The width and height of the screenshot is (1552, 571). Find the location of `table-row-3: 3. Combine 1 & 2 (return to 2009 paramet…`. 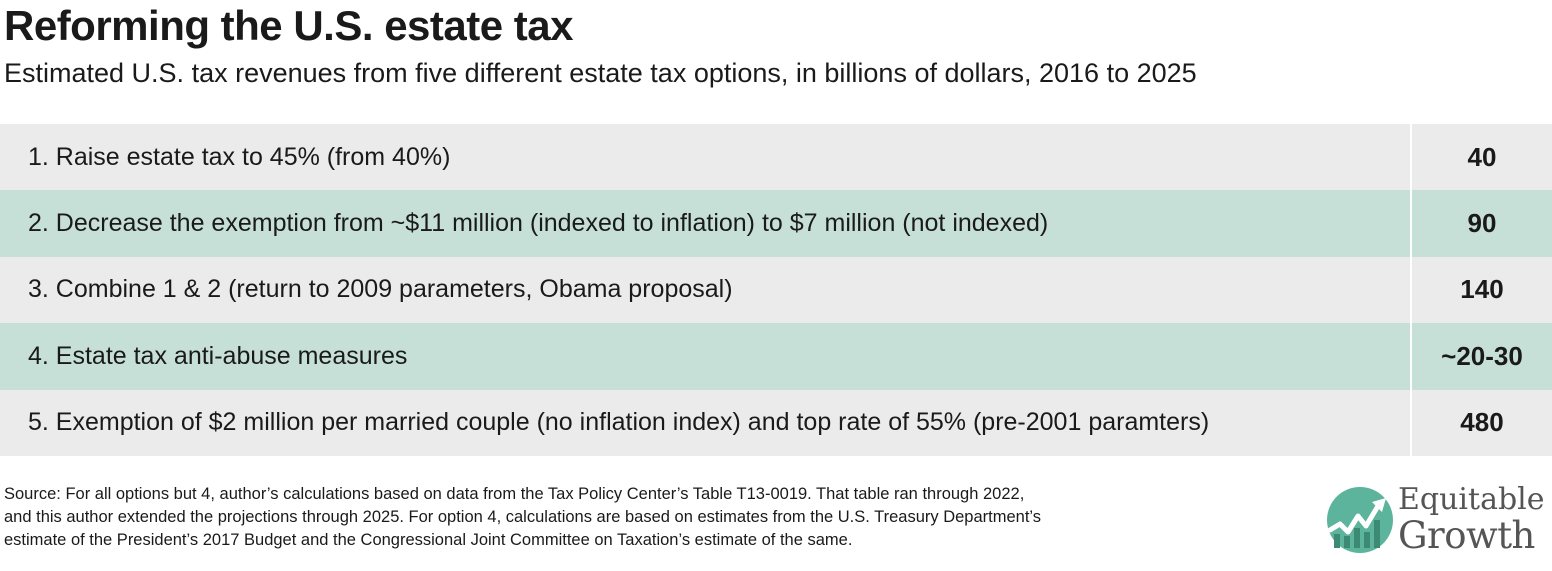

table-row-3: 3. Combine 1 & 2 (return to 2009 paramet… is located at coordinates (776, 290).